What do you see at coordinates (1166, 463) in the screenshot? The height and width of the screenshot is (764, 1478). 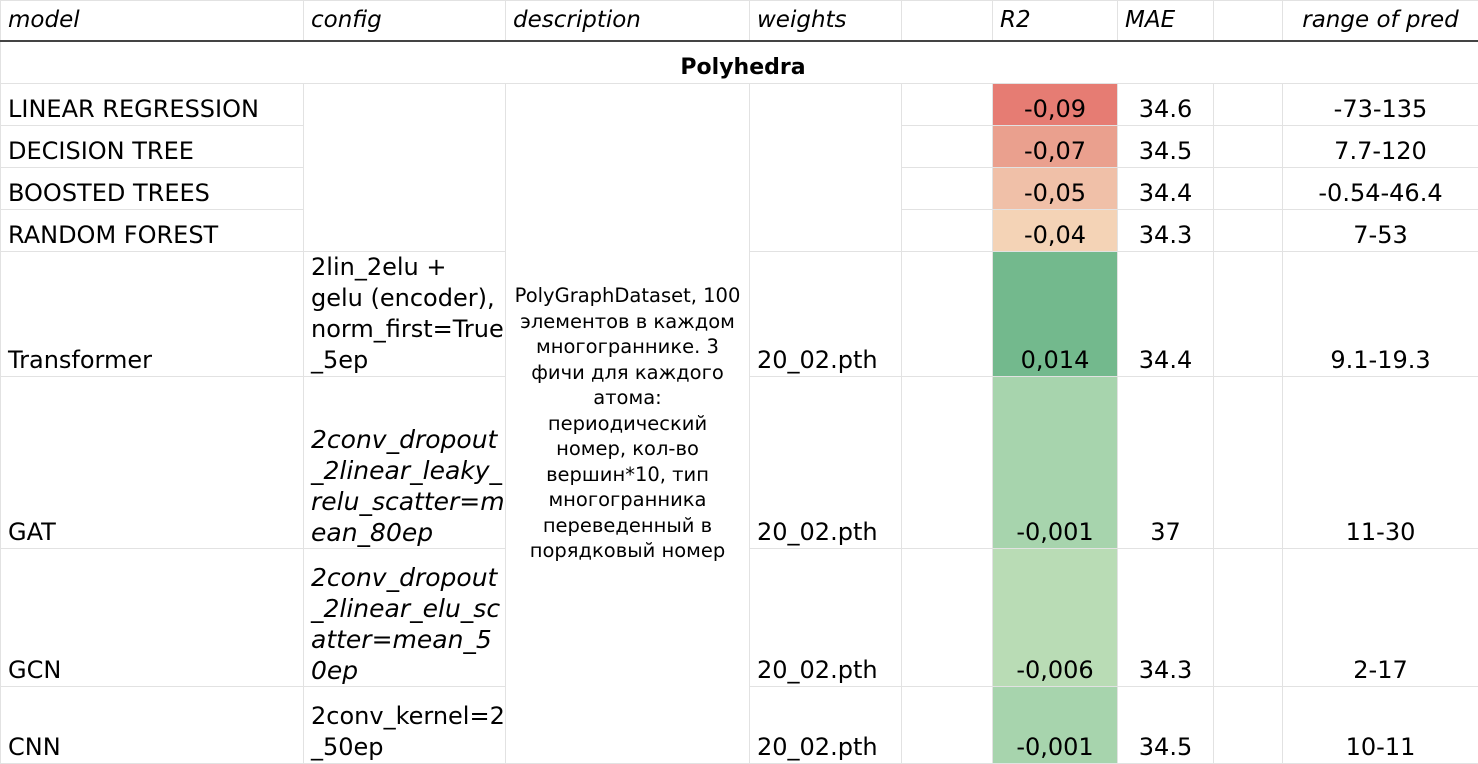 I see `cell-mae: 37` at bounding box center [1166, 463].